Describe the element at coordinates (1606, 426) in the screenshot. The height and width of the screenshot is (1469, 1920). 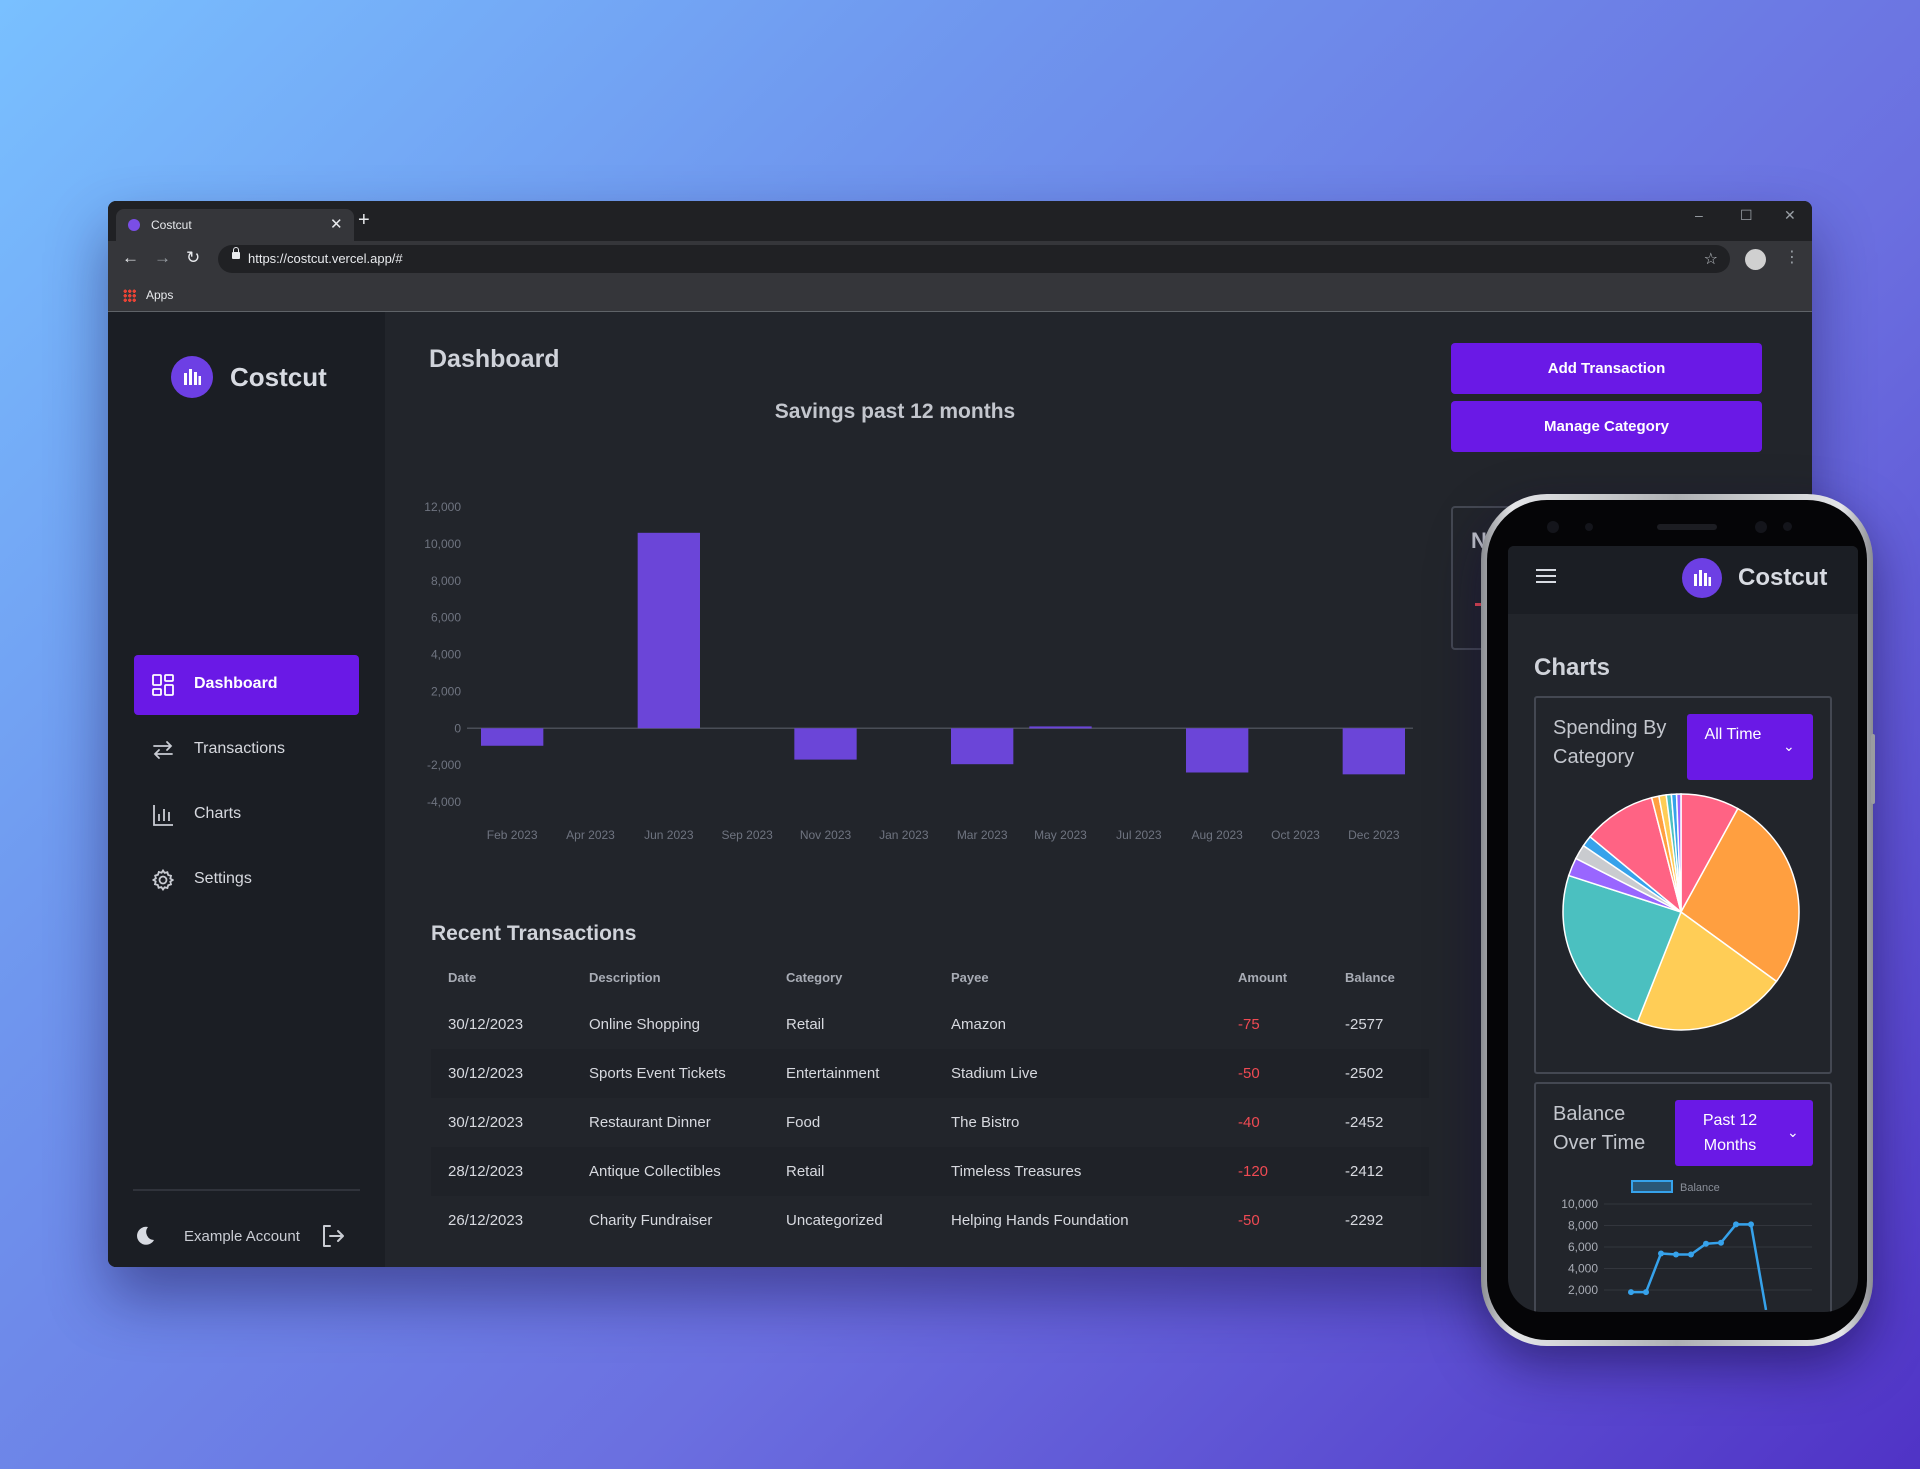
I see `manage-category-button: Manage Category` at that location.